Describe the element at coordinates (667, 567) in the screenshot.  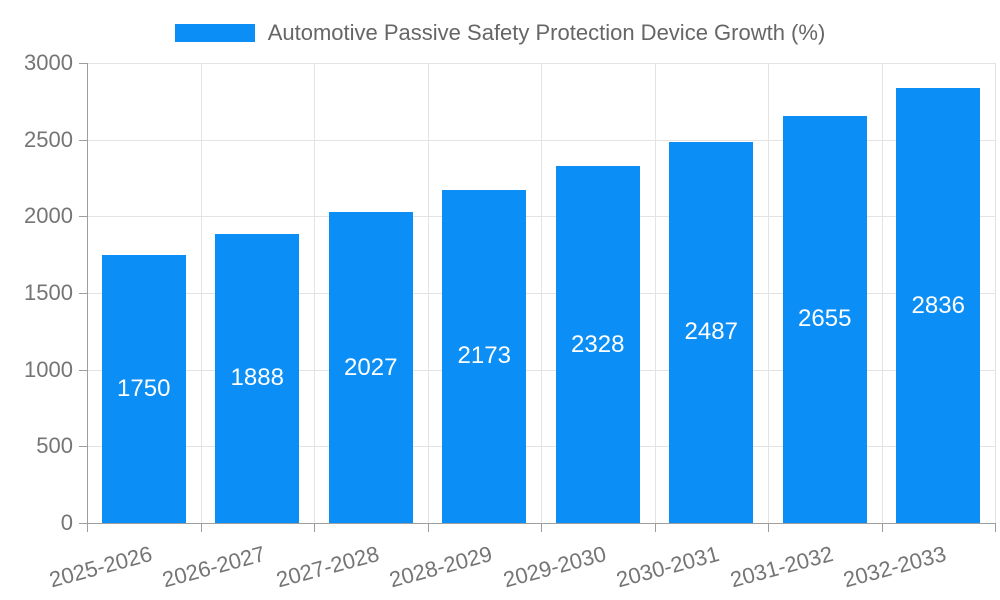
I see `x-axis-tick-label: 2030-2031` at that location.